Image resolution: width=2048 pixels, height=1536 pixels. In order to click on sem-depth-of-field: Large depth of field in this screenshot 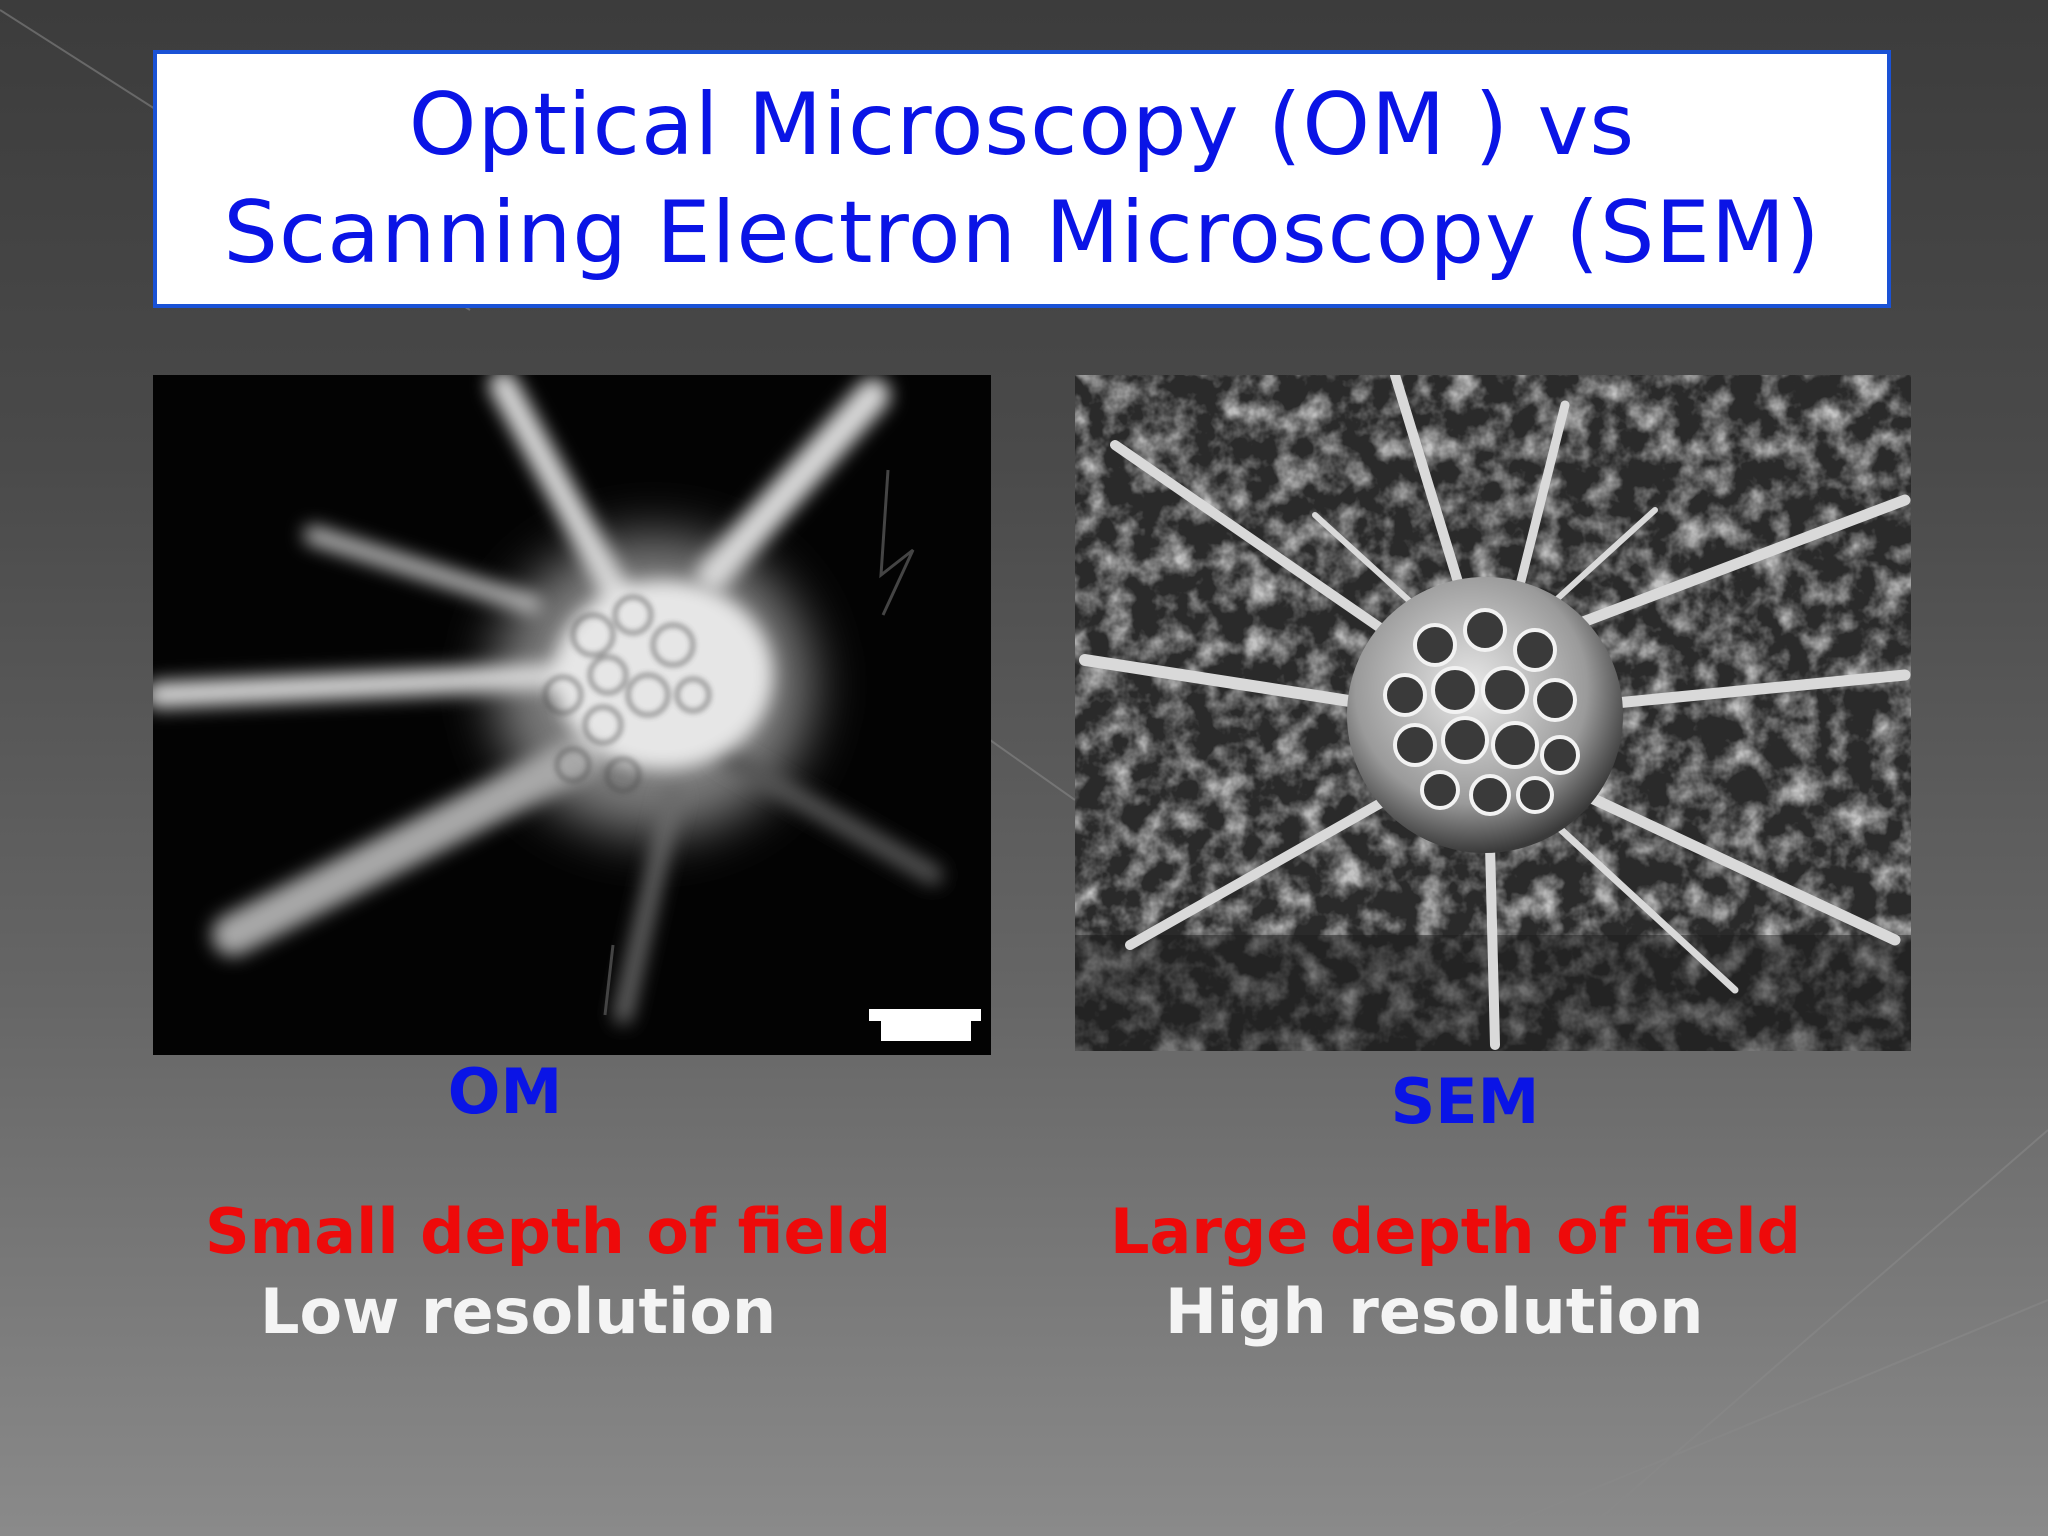, I will do `click(1455, 1231)`.